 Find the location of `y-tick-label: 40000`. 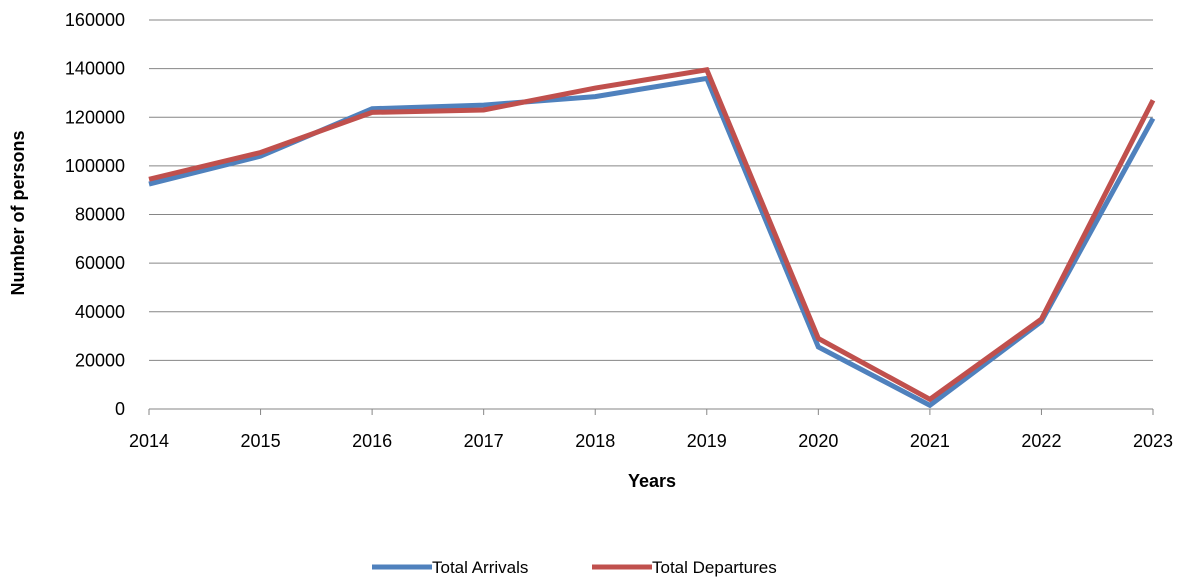

y-tick-label: 40000 is located at coordinates (100, 312).